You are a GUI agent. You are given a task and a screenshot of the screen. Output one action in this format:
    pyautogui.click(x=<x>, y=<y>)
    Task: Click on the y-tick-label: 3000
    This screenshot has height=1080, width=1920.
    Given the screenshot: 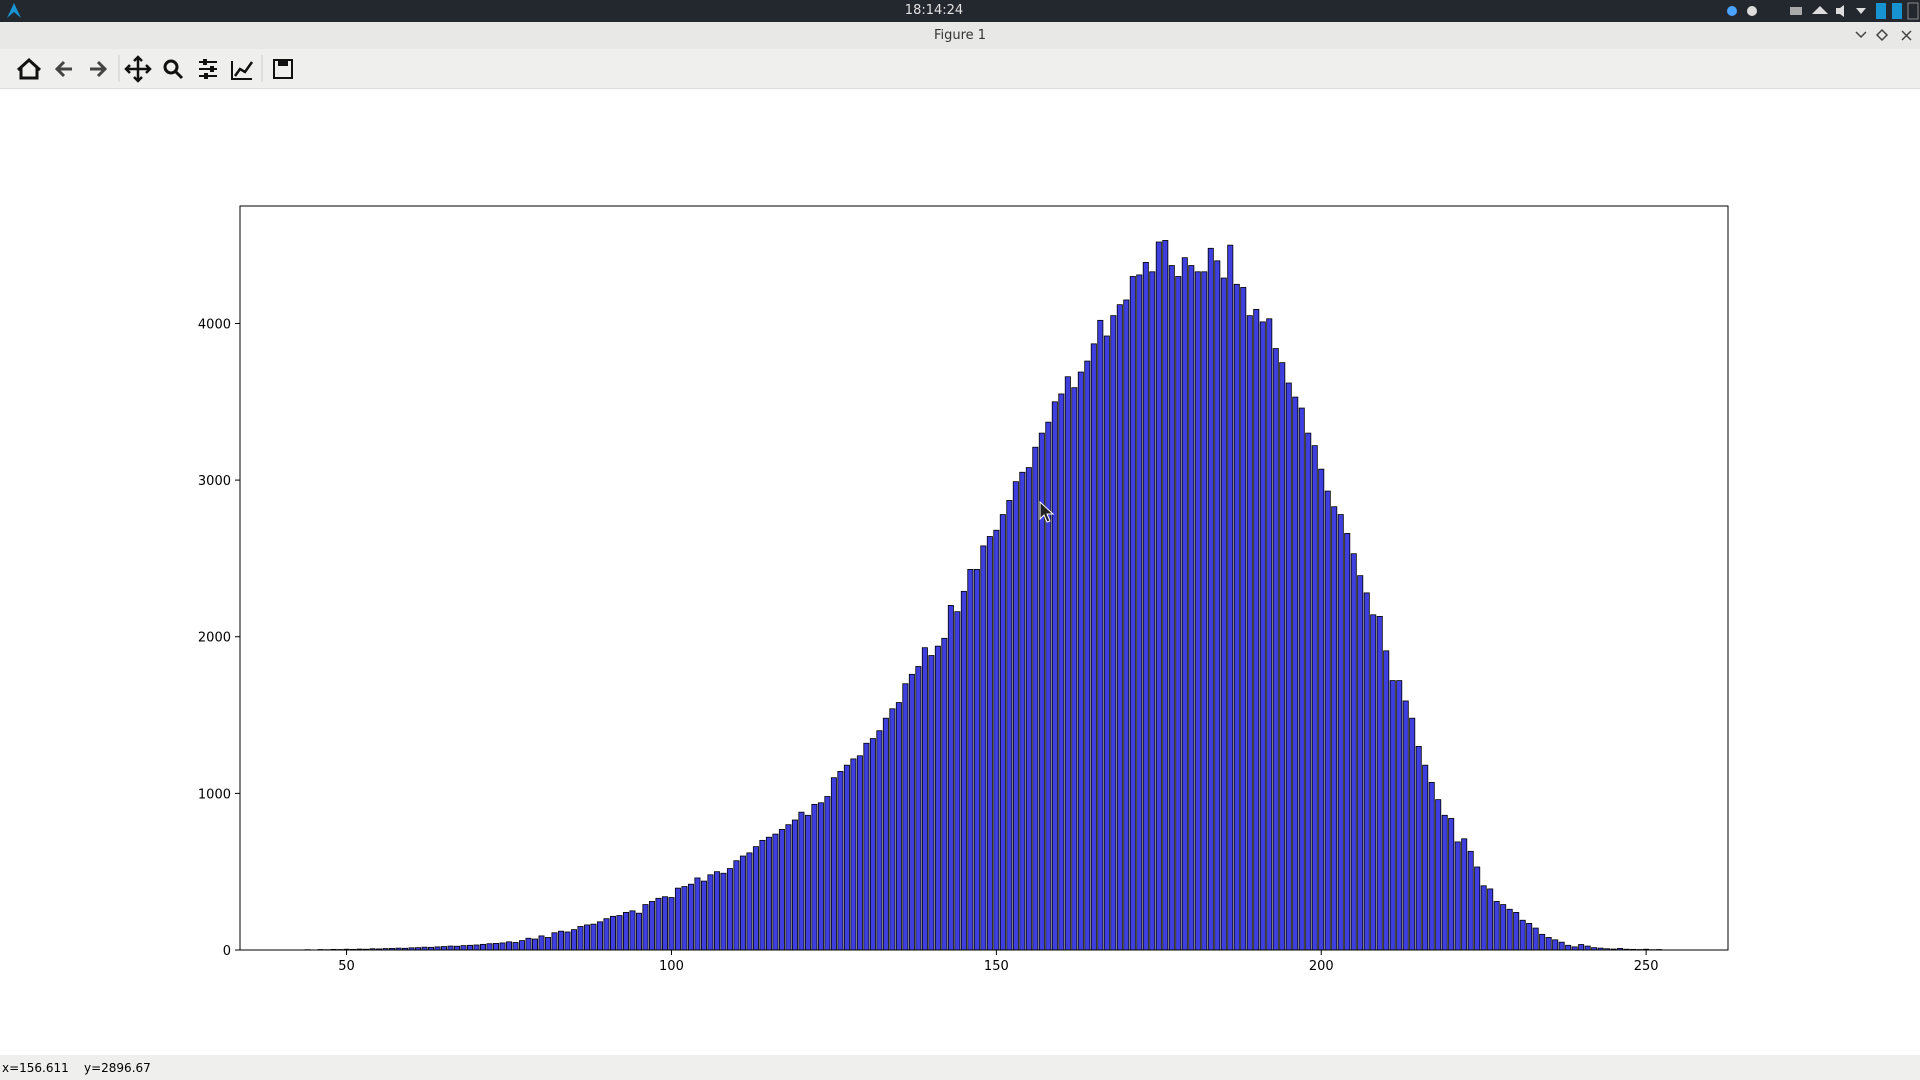 What is the action you would take?
    pyautogui.click(x=214, y=481)
    